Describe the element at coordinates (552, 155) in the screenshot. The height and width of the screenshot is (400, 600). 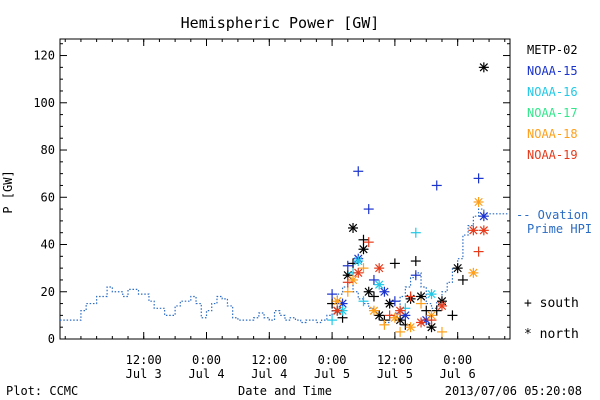
I see `legend-item-noaa-19: NOAA-19` at that location.